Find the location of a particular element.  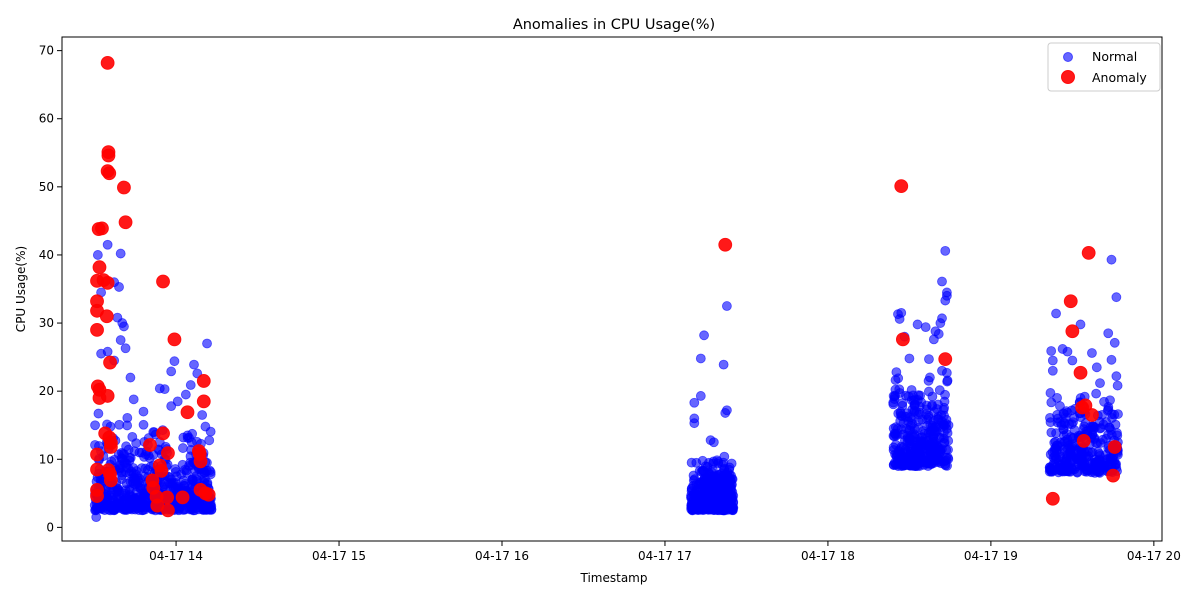

x-tick-label: 04-17 16 is located at coordinates (502, 556).